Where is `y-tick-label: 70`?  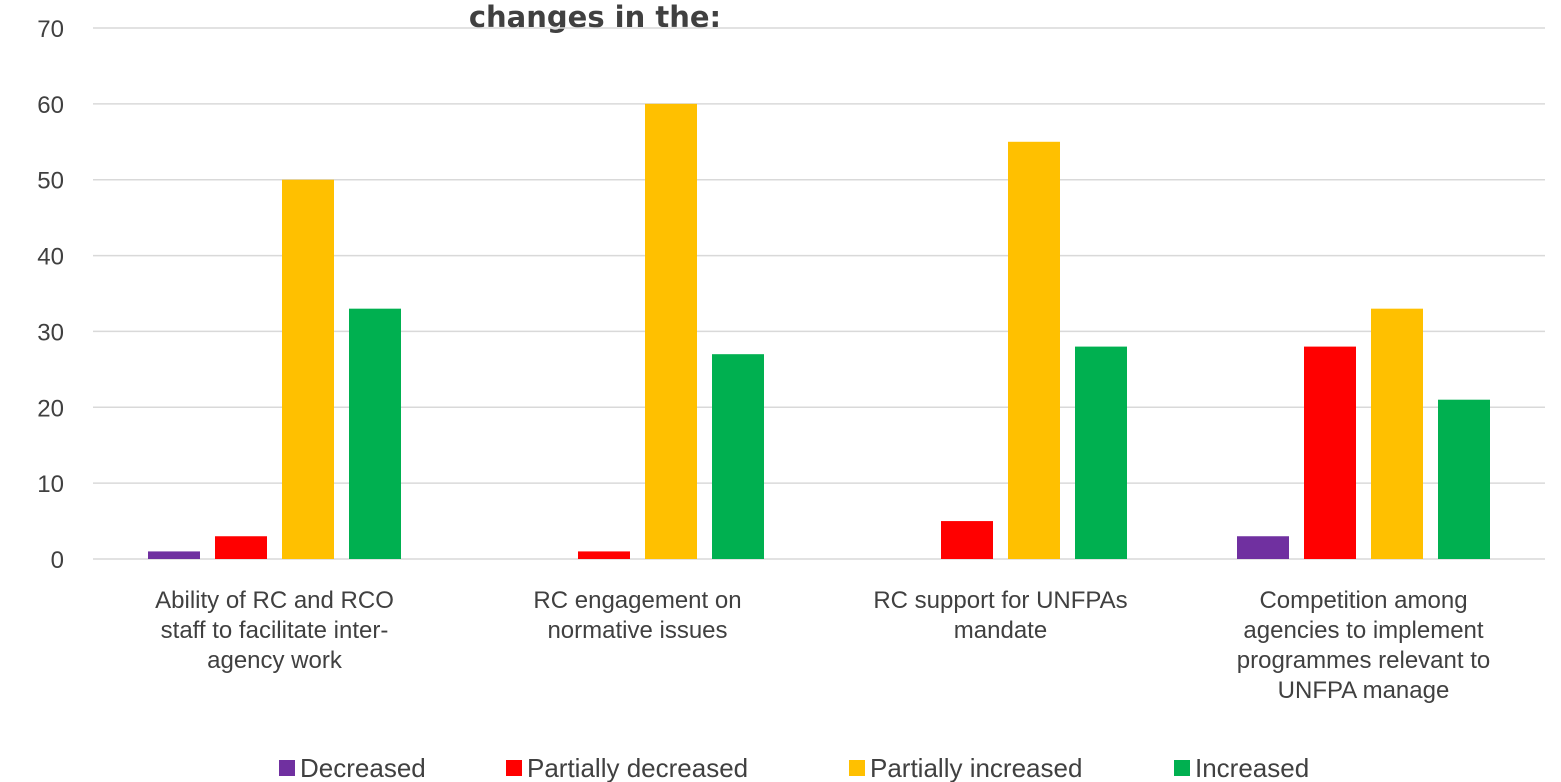 y-tick-label: 70 is located at coordinates (50, 29).